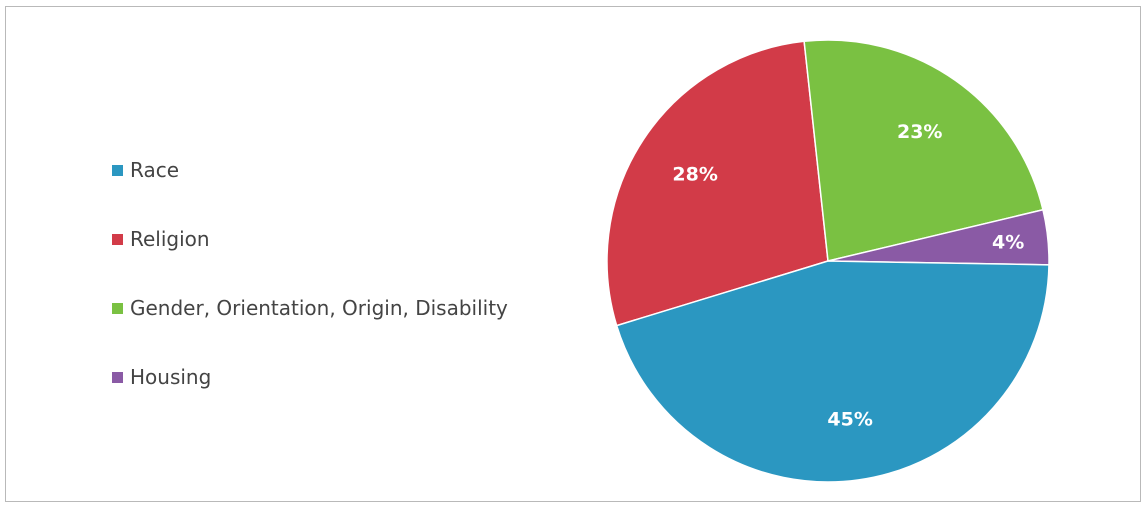  Describe the element at coordinates (155, 170) in the screenshot. I see `legend-label-race: Race` at that location.